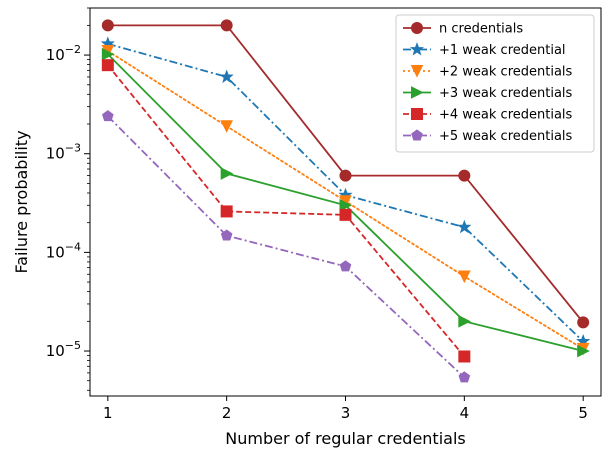  What do you see at coordinates (502, 50) in the screenshot?
I see `legend-label: +1 weak credential` at bounding box center [502, 50].